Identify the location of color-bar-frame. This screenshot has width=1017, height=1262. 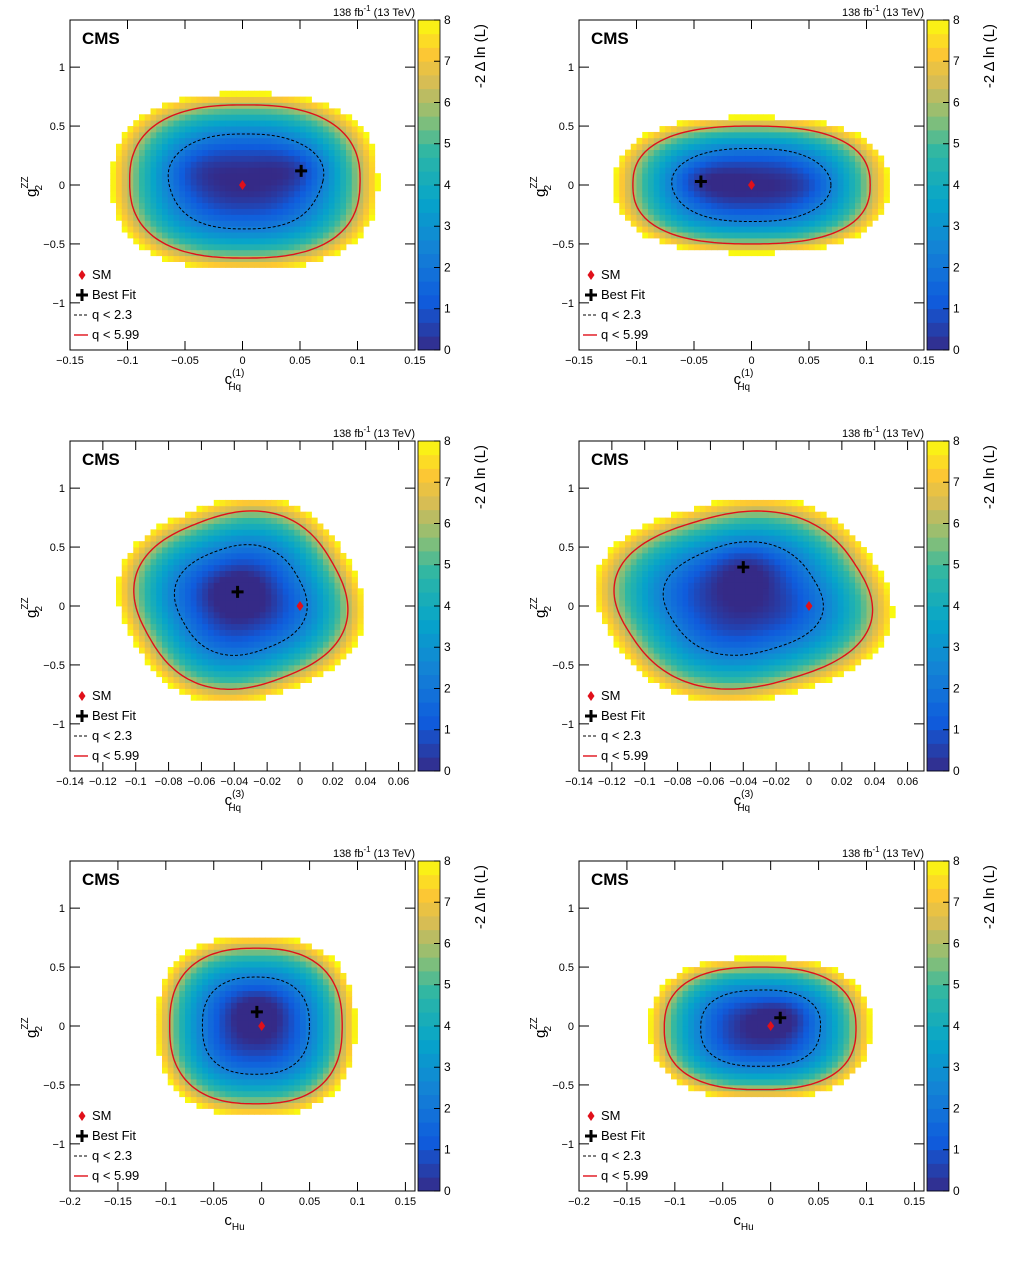
(937, 185).